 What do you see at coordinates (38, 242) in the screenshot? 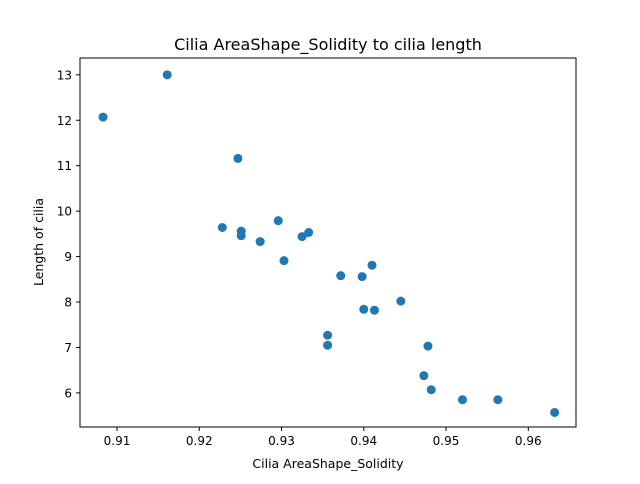
I see `y-axis-label: Length of cilia` at bounding box center [38, 242].